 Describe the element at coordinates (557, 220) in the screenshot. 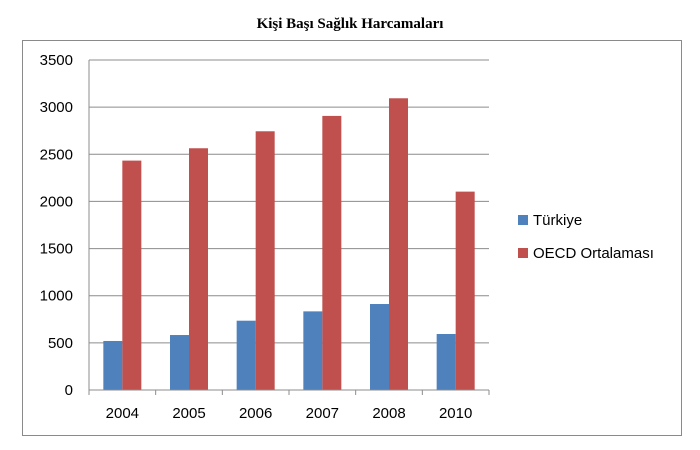

I see `legend-label: Türkiye` at that location.